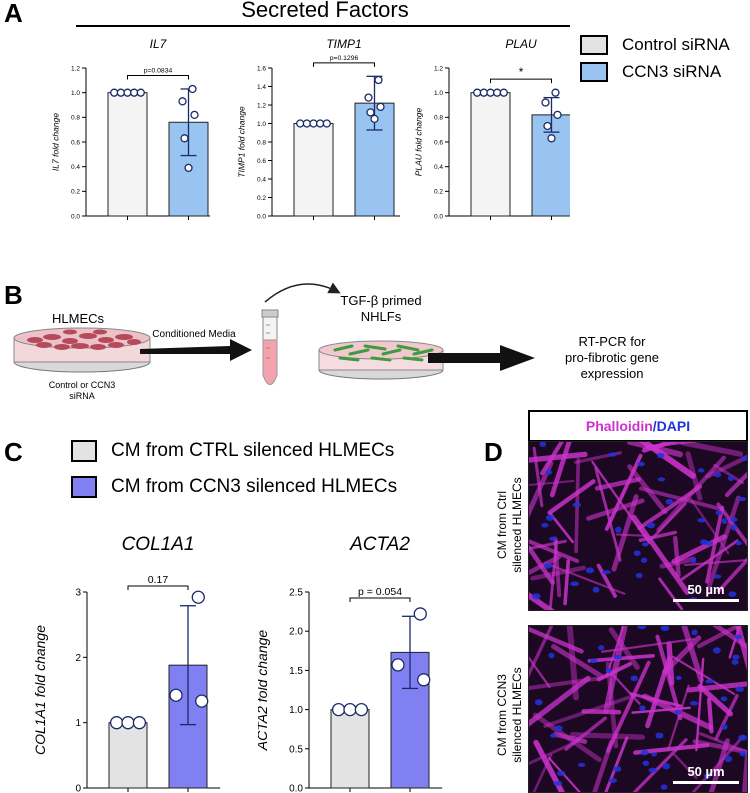 The height and width of the screenshot is (793, 750). I want to click on panel-b-letter: B, so click(13, 295).